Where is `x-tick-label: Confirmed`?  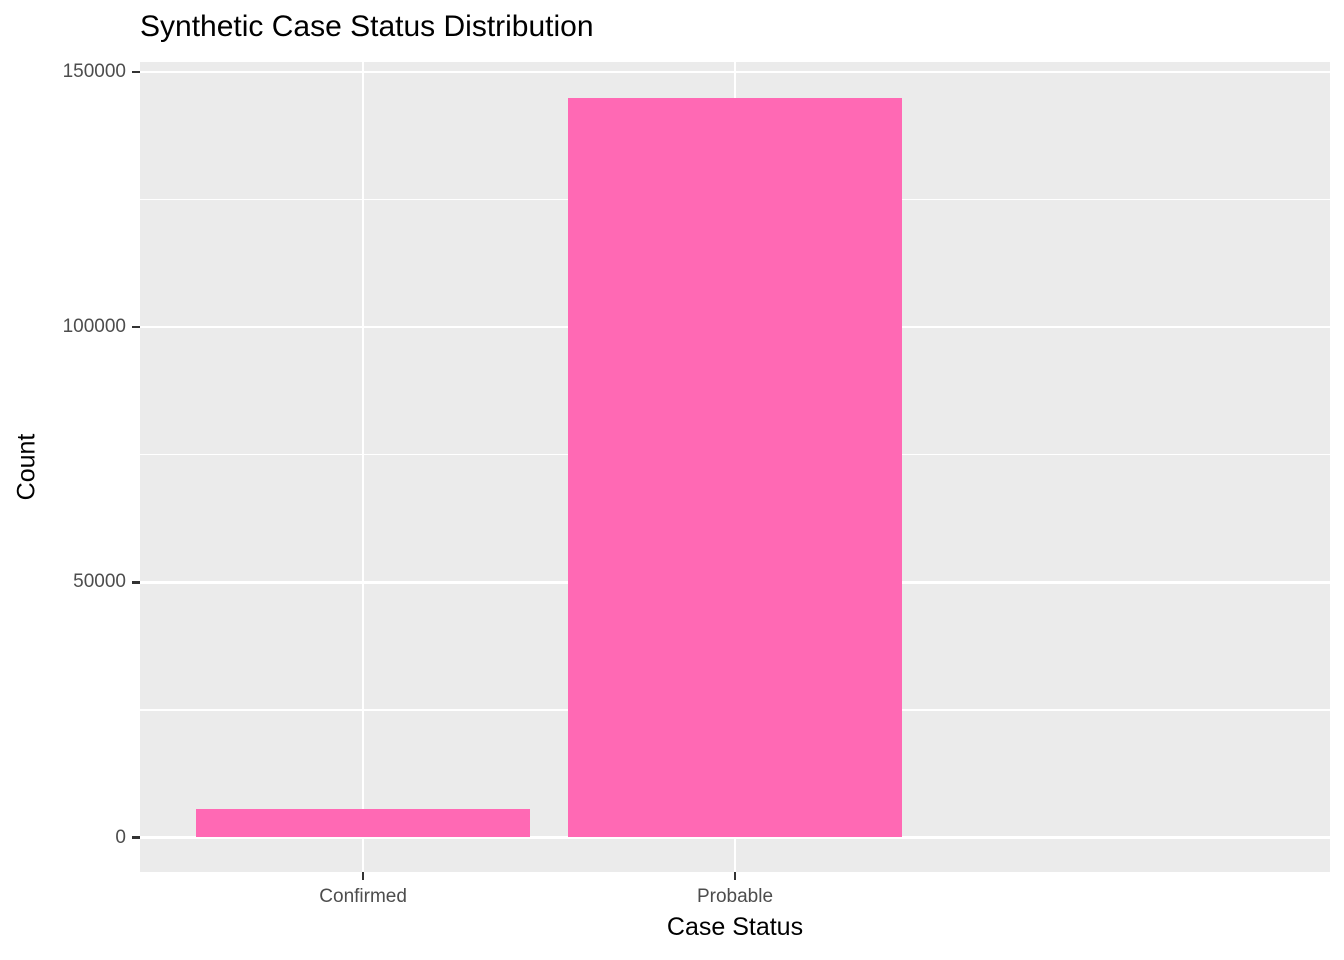
x-tick-label: Confirmed is located at coordinates (363, 896).